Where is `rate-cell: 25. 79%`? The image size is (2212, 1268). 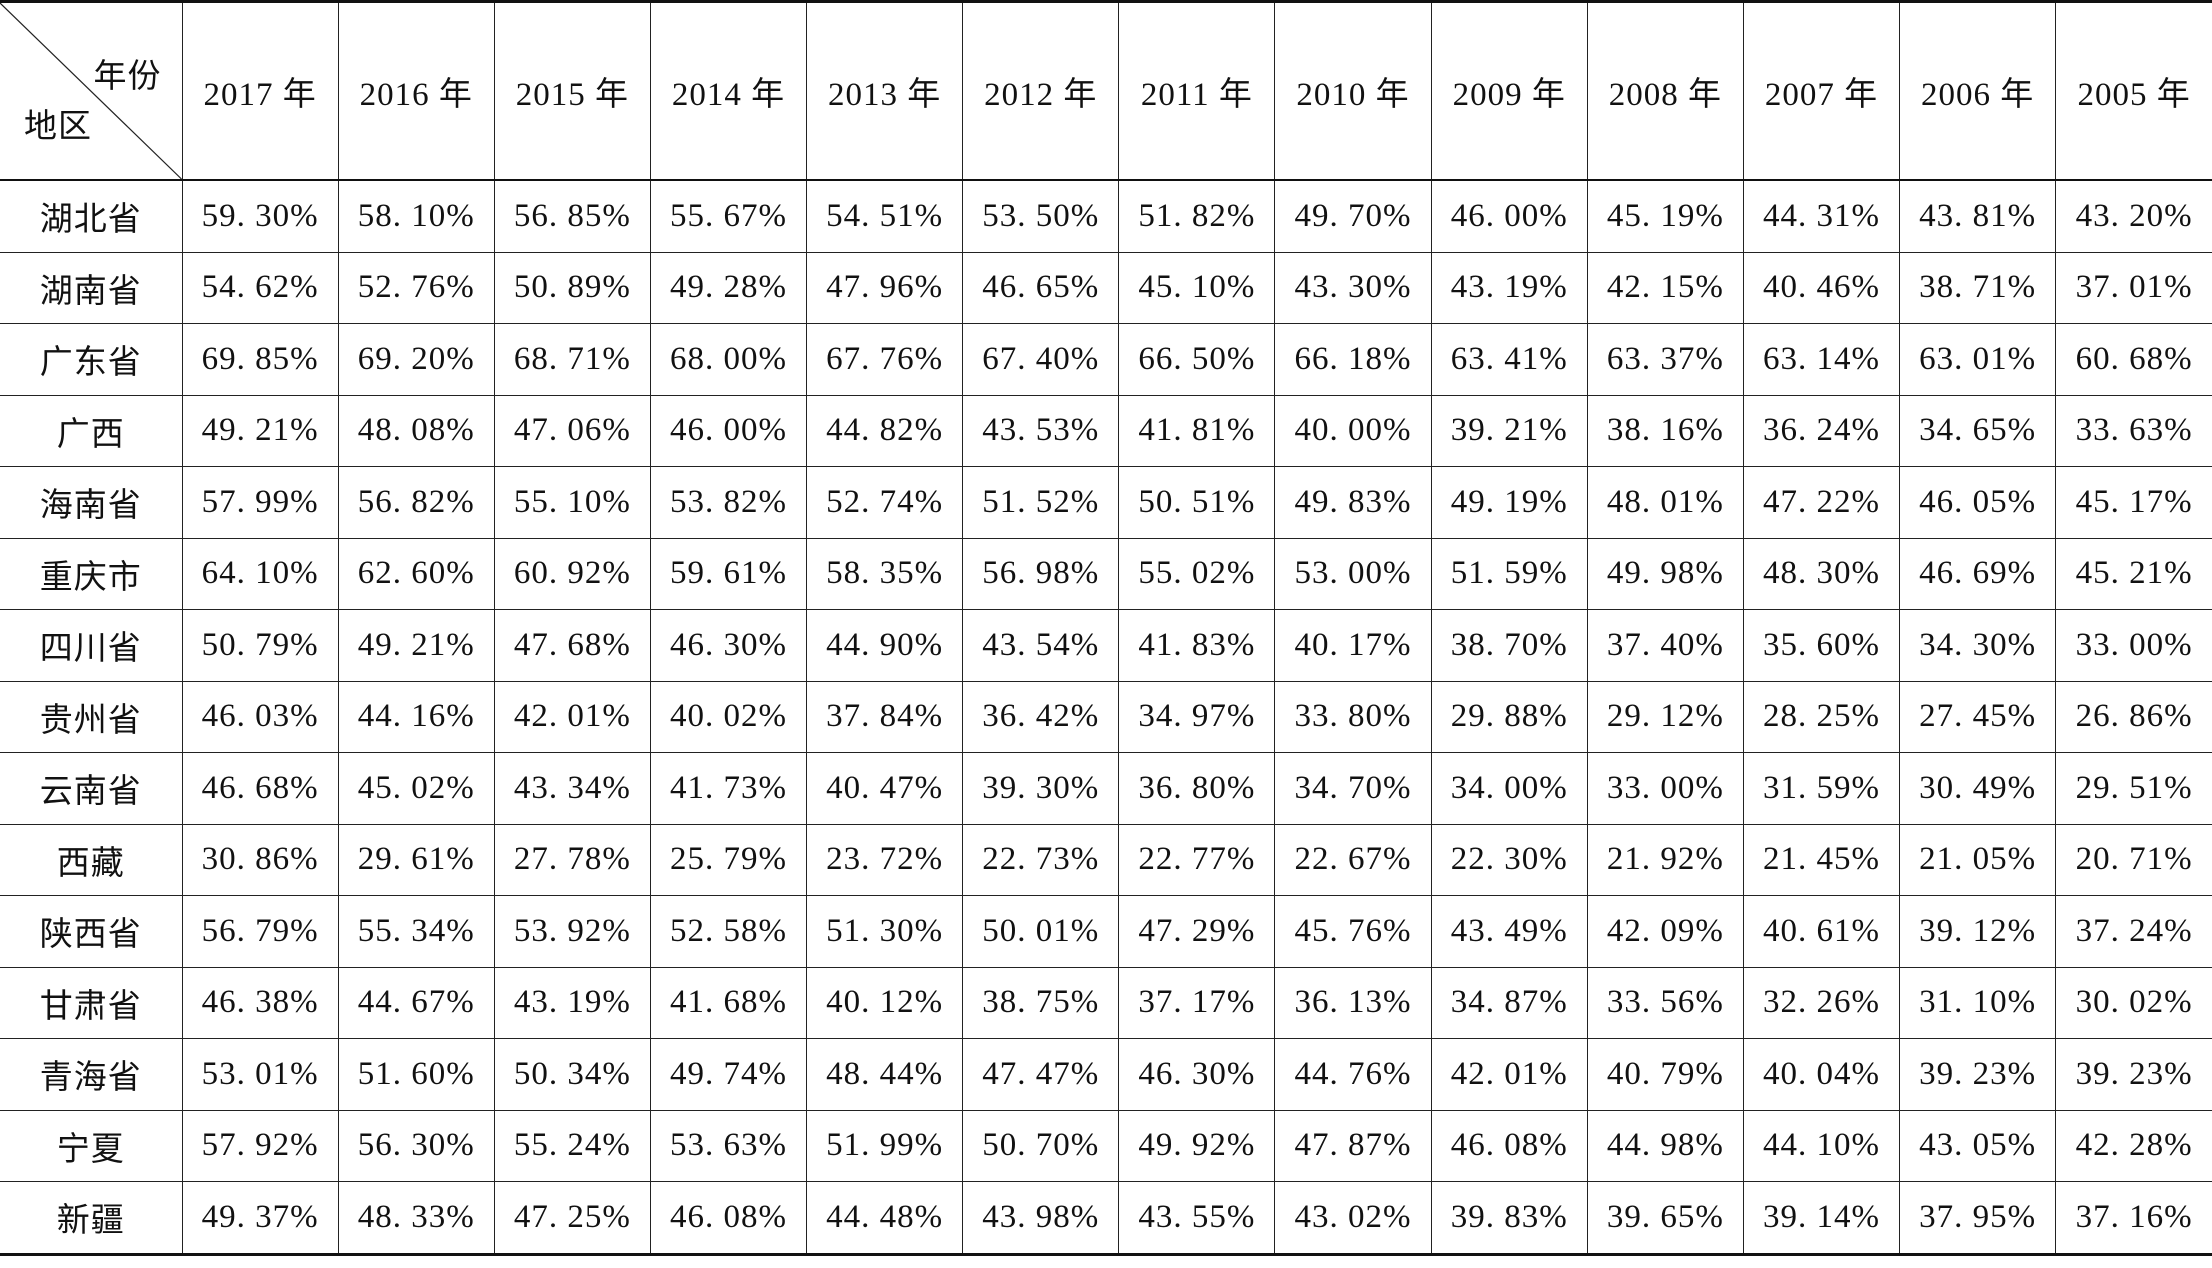
rate-cell: 25. 79% is located at coordinates (728, 860).